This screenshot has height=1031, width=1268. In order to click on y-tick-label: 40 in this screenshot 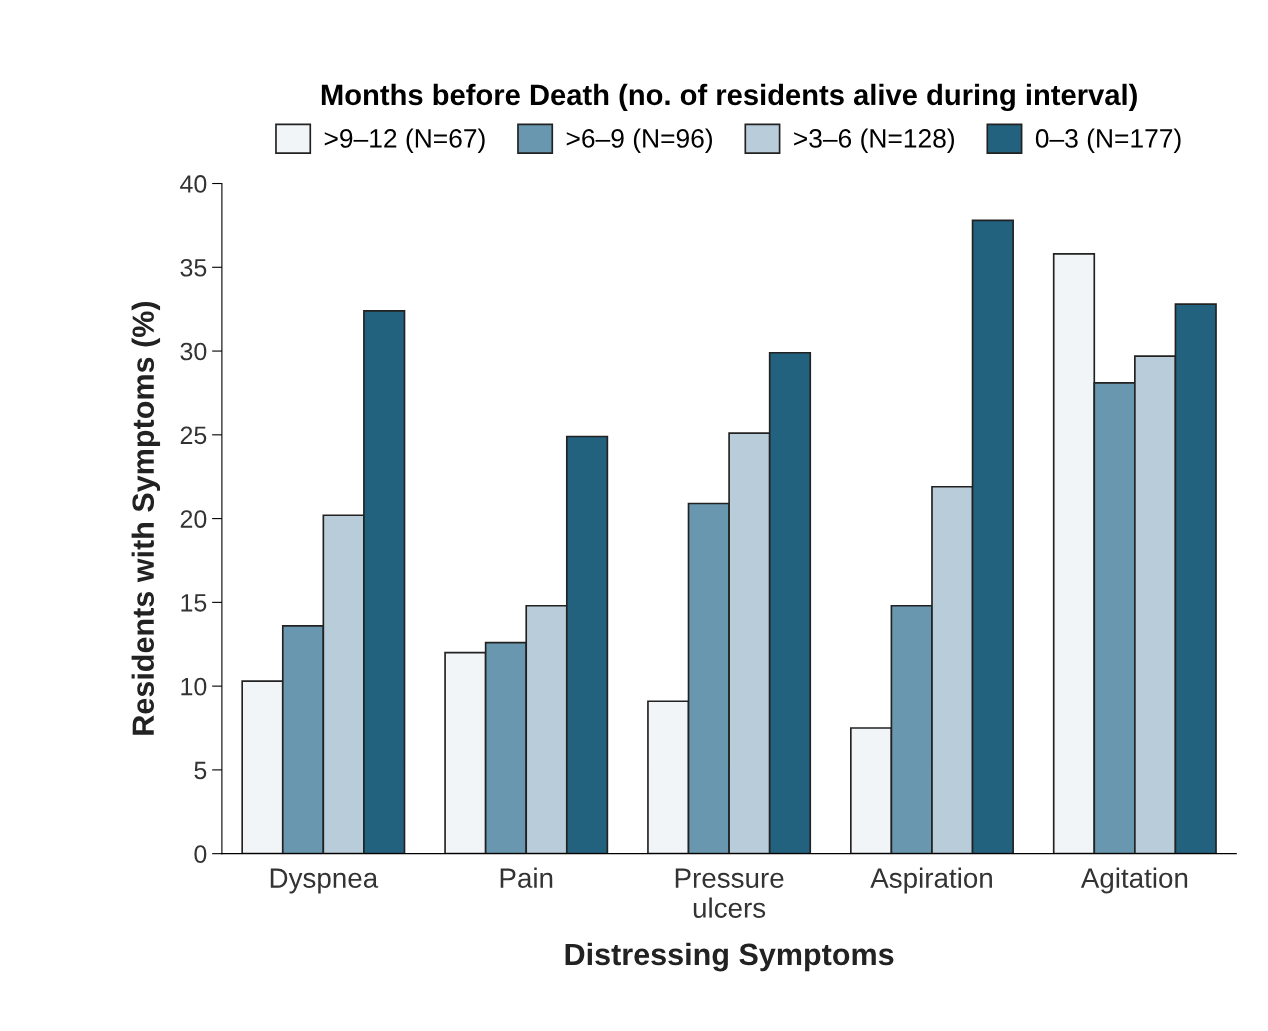, I will do `click(193, 184)`.